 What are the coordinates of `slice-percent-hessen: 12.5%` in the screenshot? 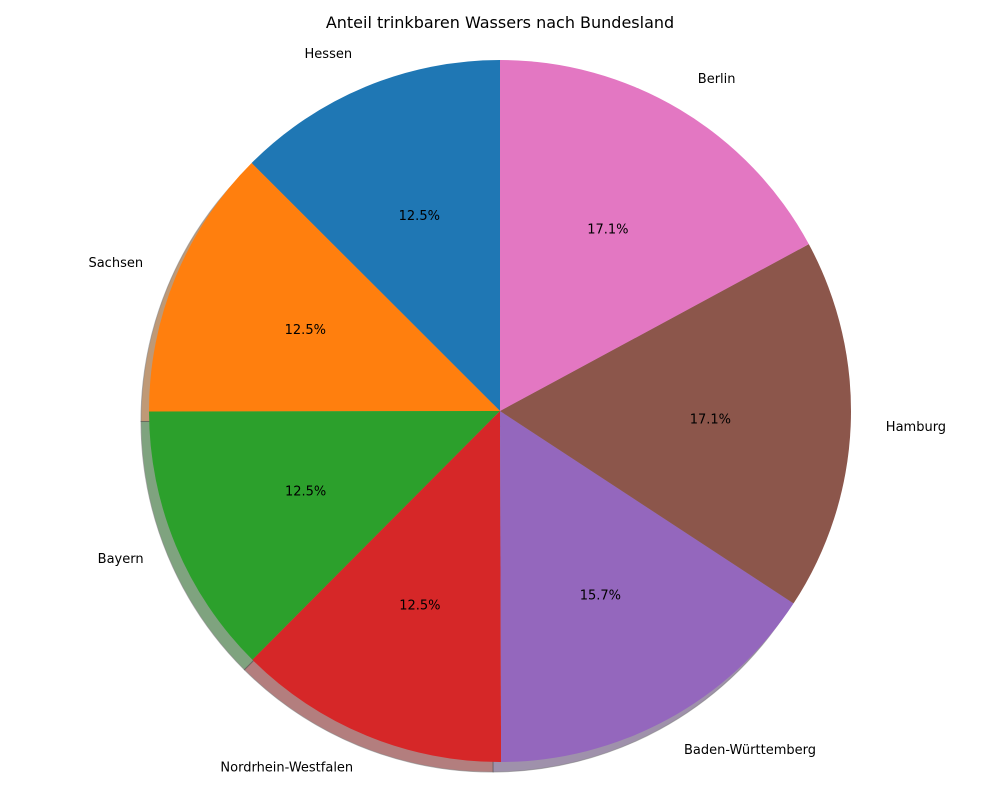 It's located at (419, 216).